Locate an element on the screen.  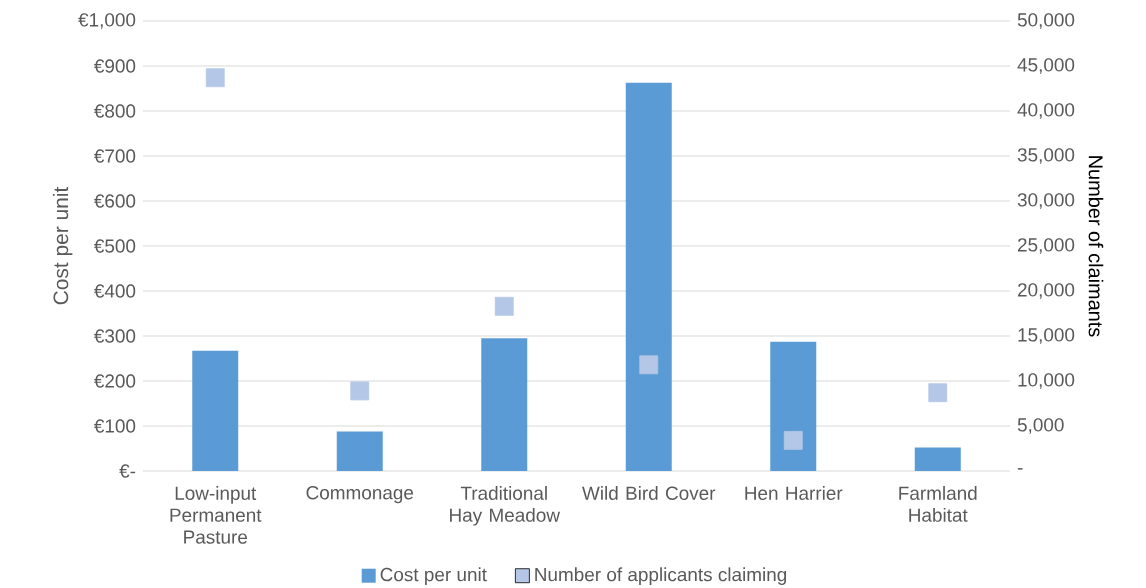
y-tick-label: €- is located at coordinates (127, 471).